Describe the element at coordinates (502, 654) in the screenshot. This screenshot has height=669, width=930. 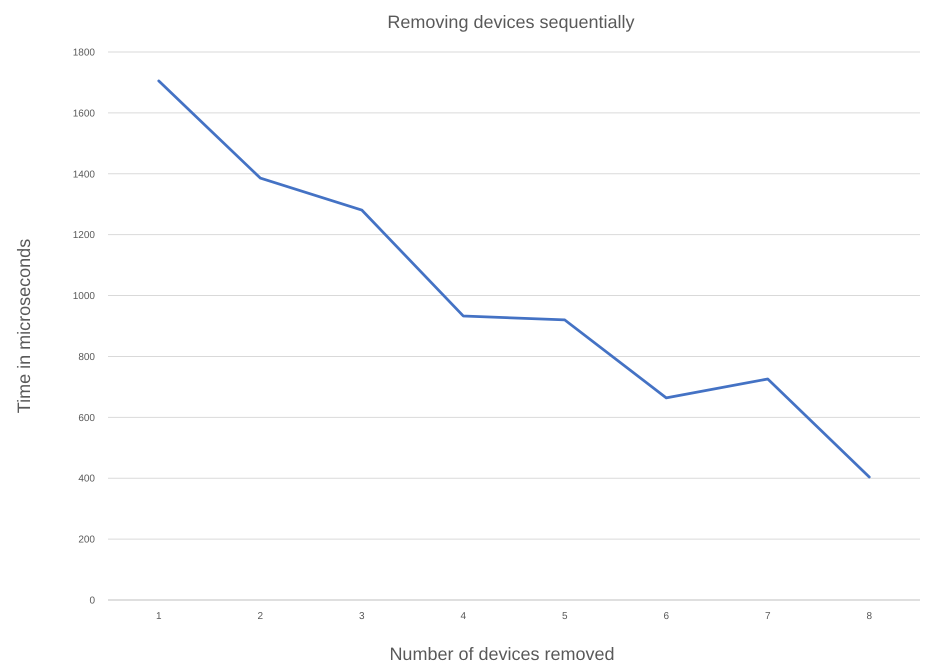
I see `x-axis-title: Number of devices removed` at that location.